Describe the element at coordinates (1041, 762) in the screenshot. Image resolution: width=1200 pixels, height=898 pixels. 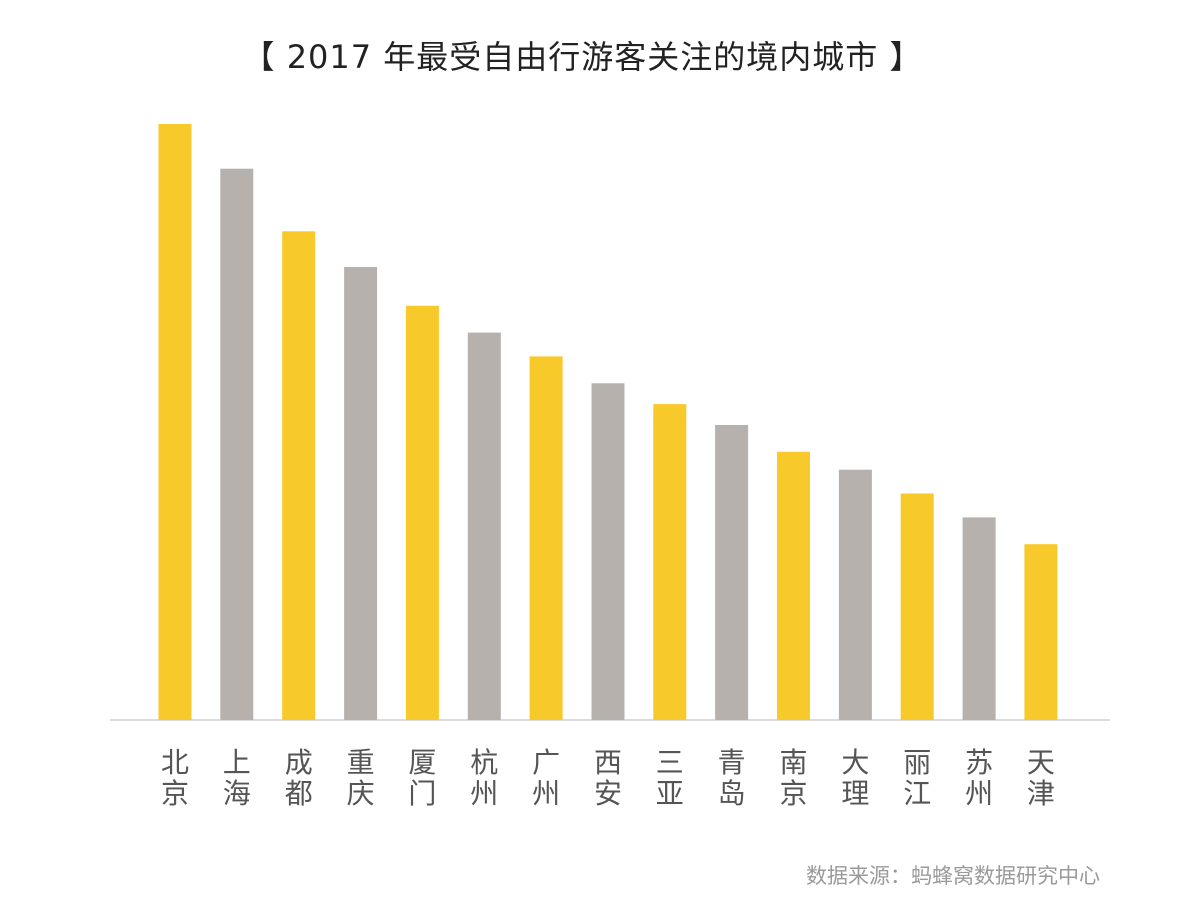
I see `category-label-14-char-0: 天` at that location.